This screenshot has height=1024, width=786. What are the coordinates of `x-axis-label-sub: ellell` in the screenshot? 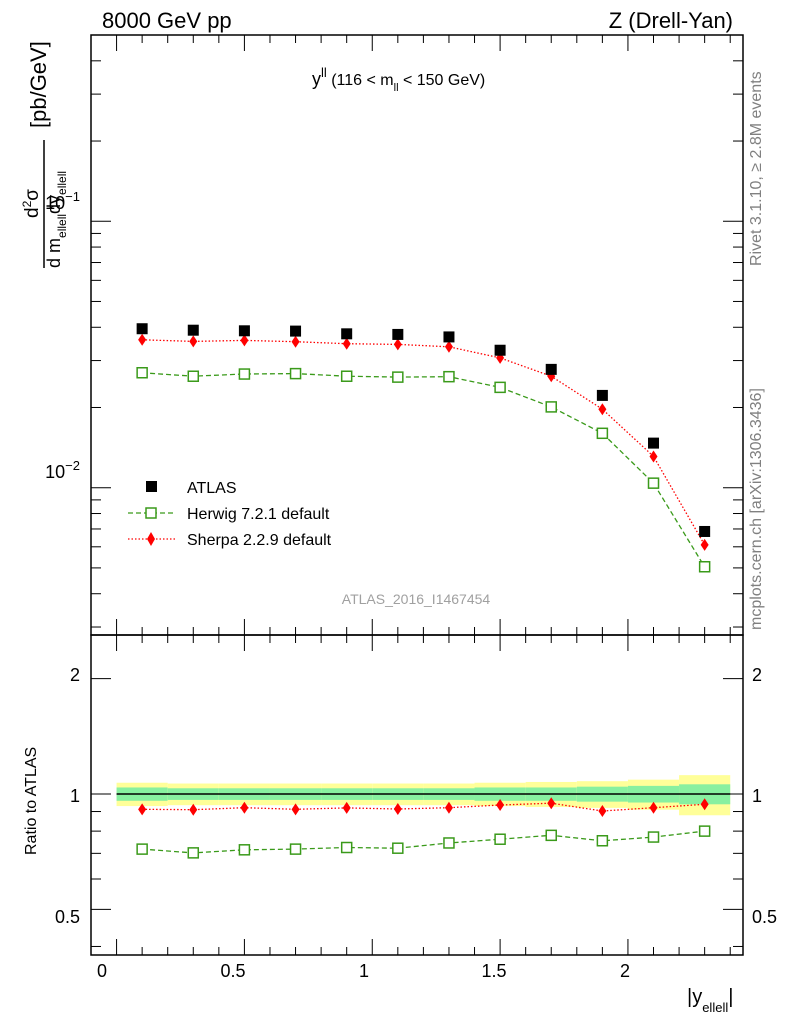 It's located at (715, 1007).